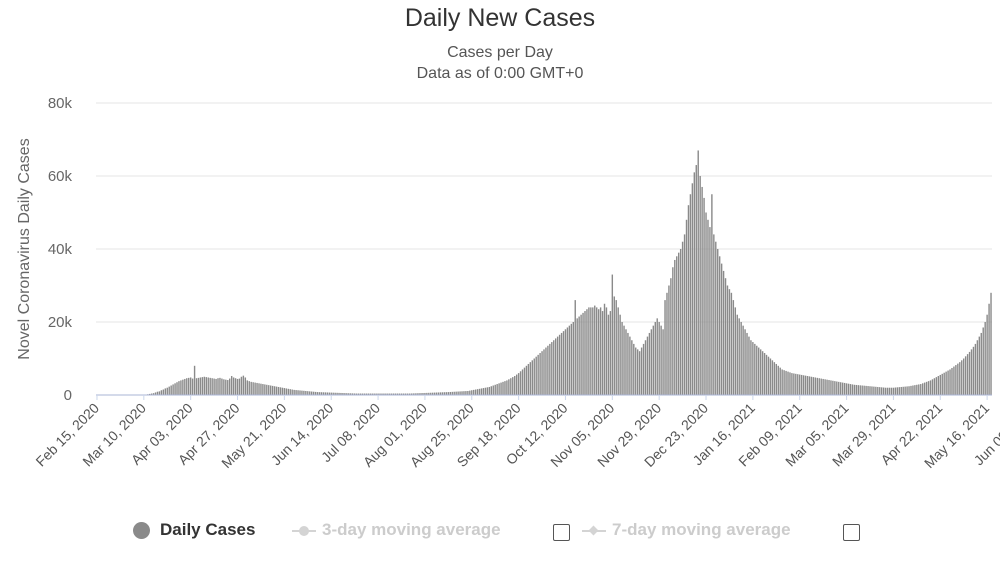 The width and height of the screenshot is (1000, 564). Describe the element at coordinates (194, 530) in the screenshot. I see `legend-daily-cases: Daily Cases` at that location.